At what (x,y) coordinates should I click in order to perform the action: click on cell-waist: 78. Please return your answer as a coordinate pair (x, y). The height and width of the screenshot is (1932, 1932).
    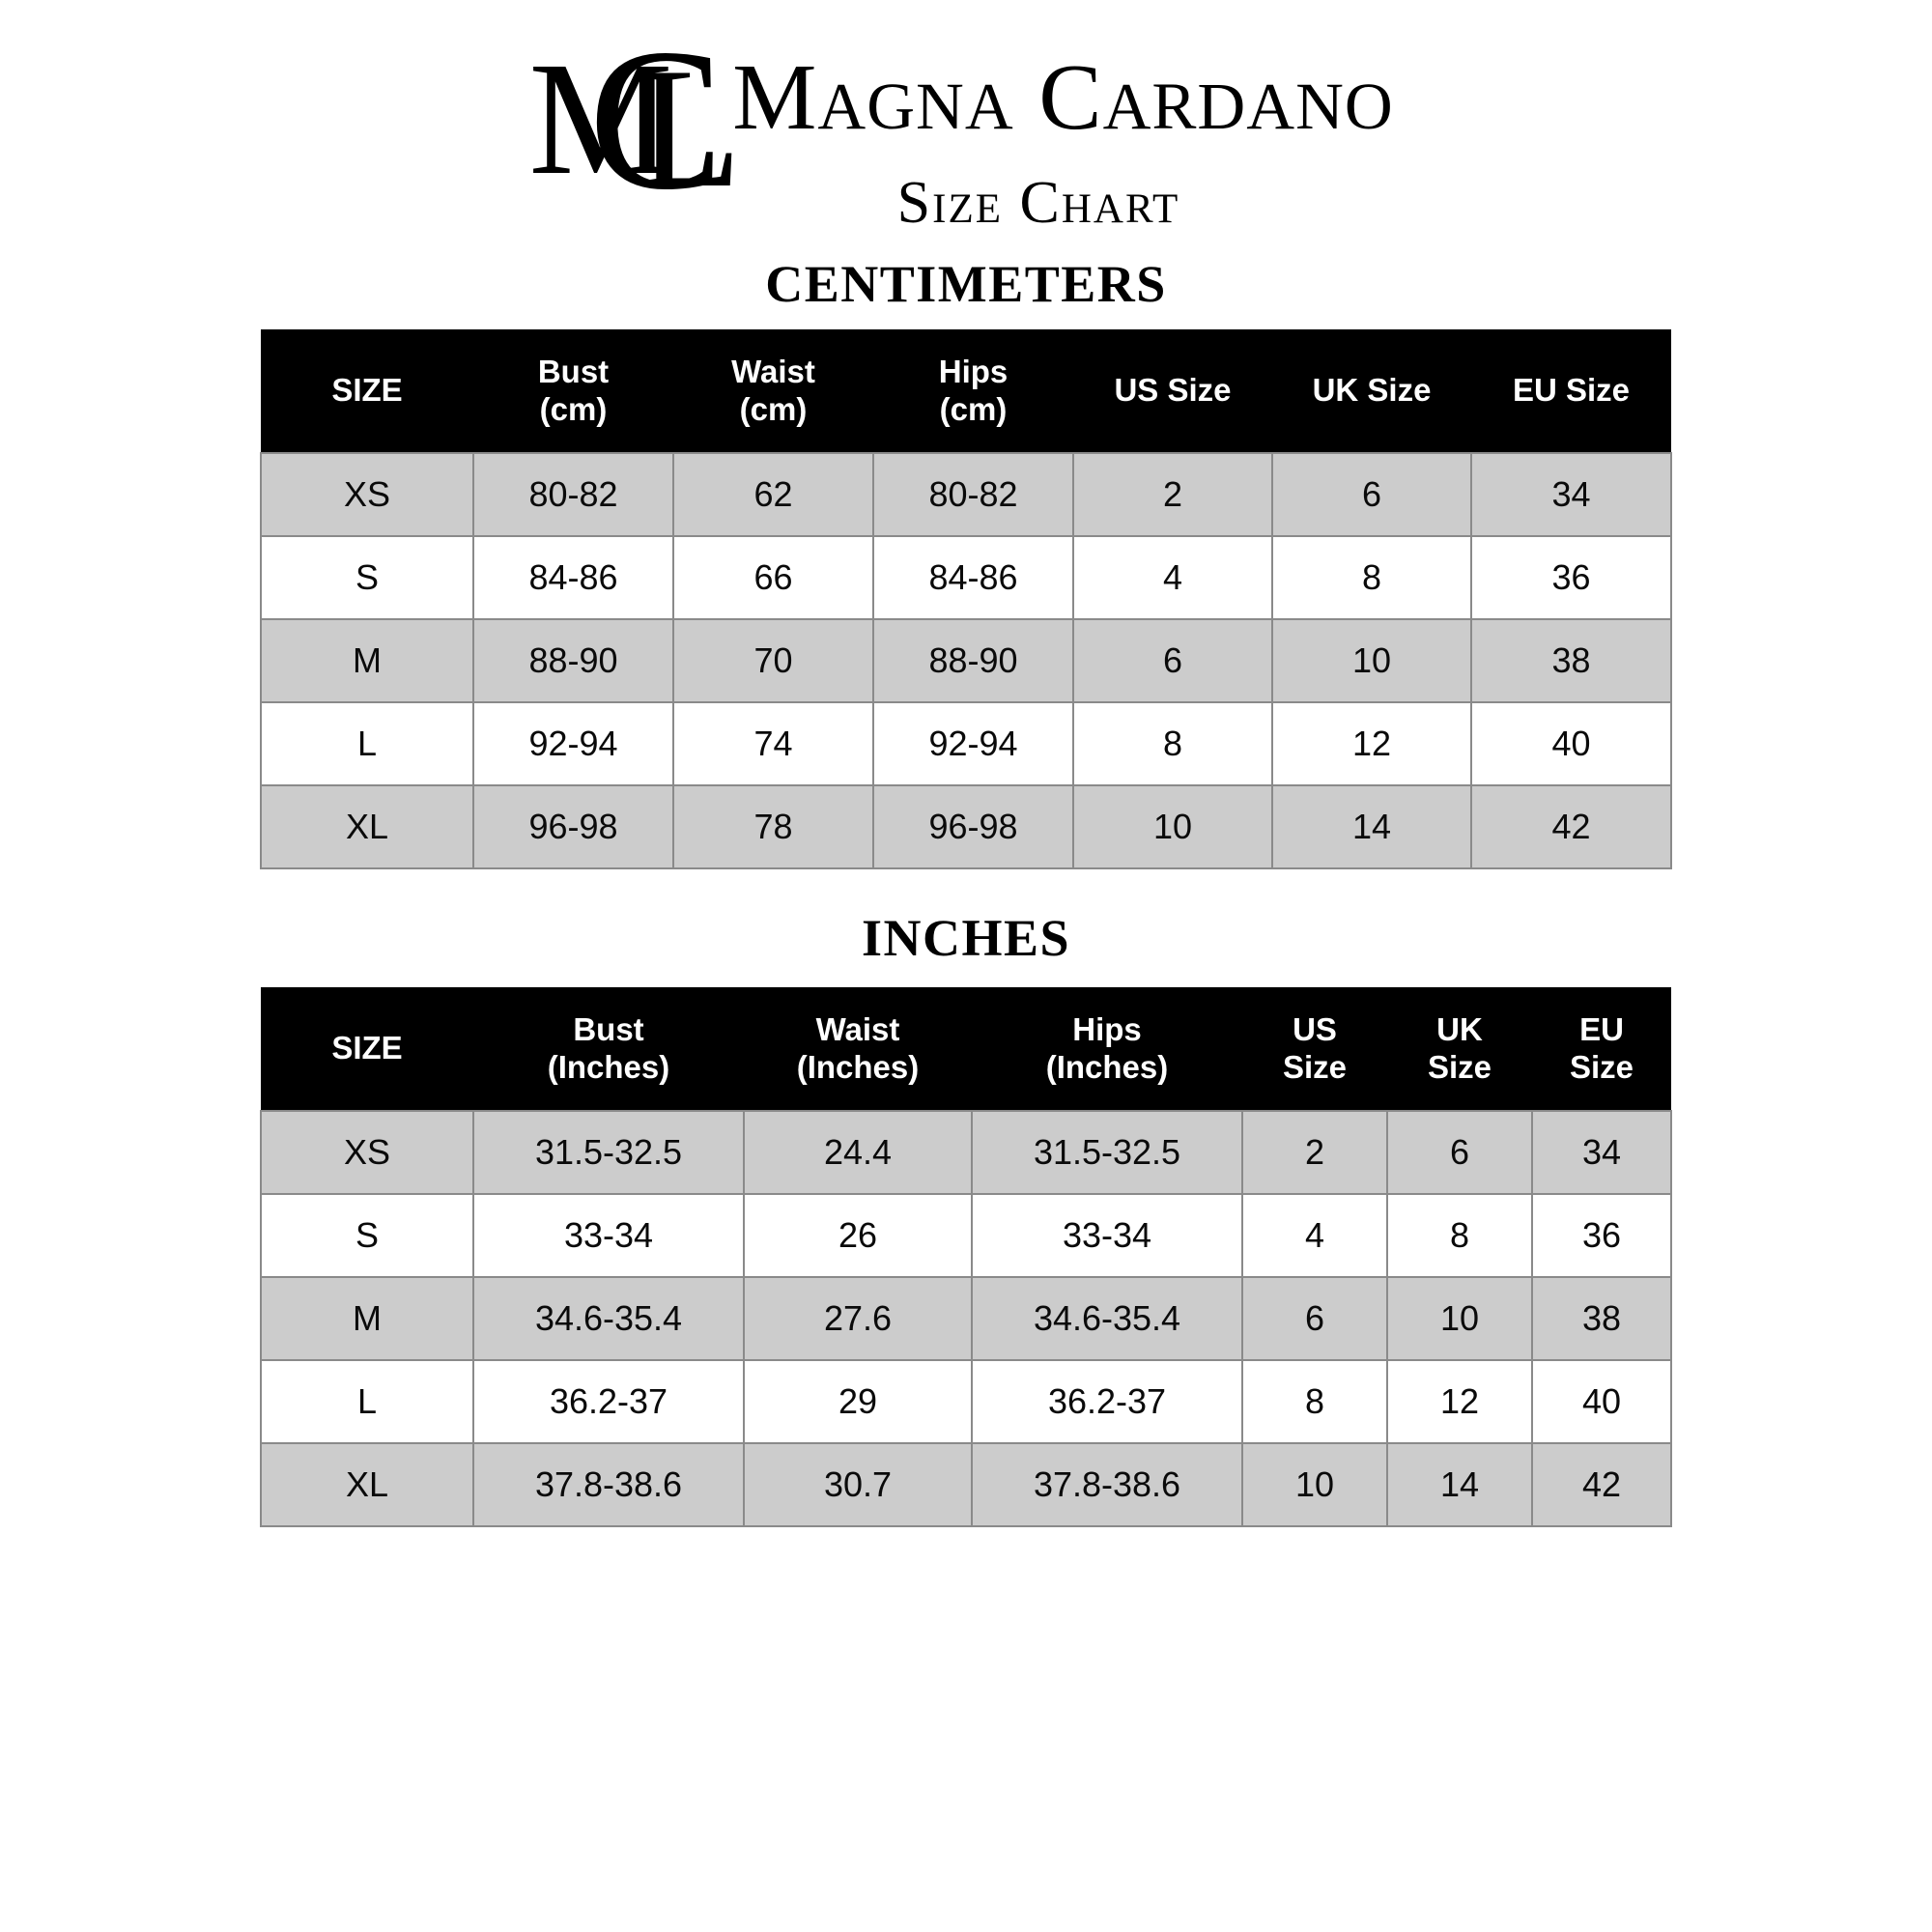
    Looking at the image, I should click on (773, 826).